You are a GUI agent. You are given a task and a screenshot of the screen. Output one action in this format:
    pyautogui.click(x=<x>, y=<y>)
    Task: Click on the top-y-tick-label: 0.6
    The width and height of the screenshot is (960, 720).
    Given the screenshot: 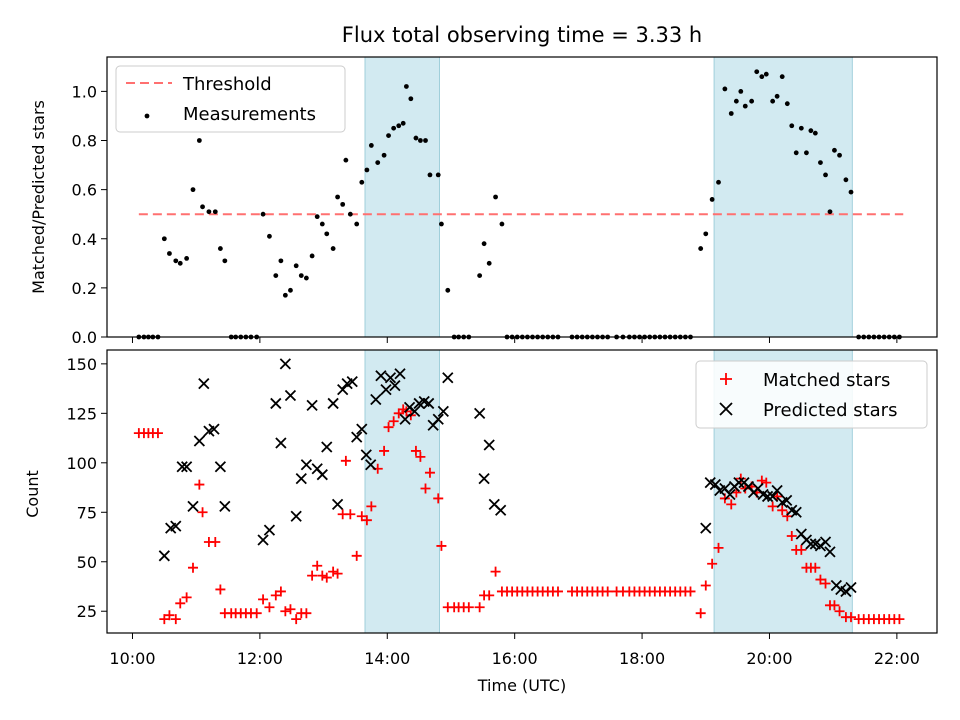 What is the action you would take?
    pyautogui.click(x=84, y=190)
    